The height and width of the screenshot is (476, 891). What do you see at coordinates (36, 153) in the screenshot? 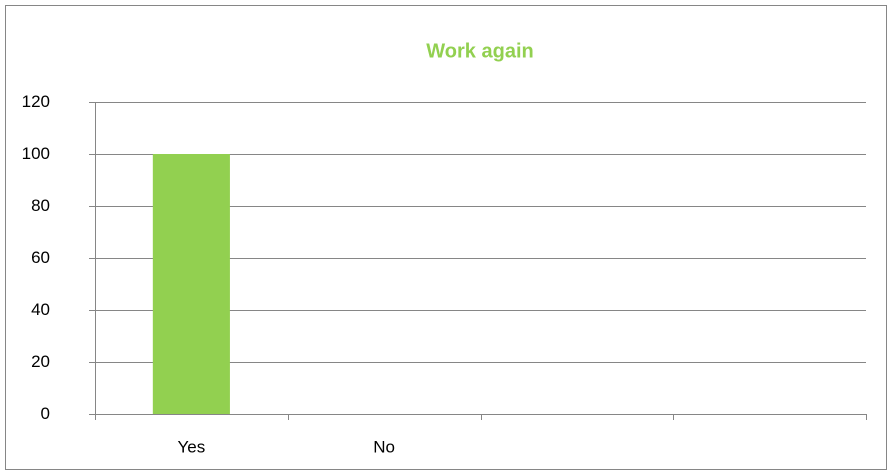
I see `y-tick-label: 100` at bounding box center [36, 153].